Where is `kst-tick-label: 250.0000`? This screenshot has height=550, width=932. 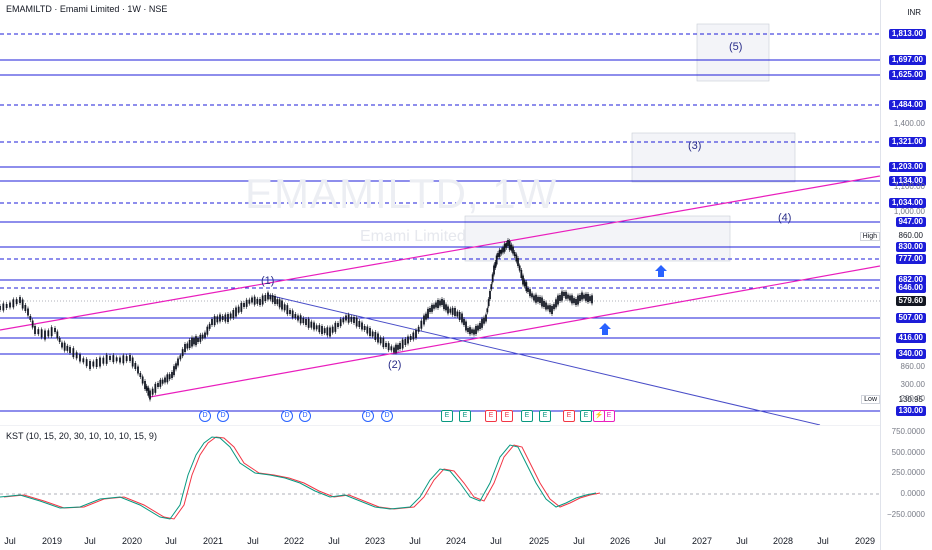 kst-tick-label: 250.0000 is located at coordinates (908, 472).